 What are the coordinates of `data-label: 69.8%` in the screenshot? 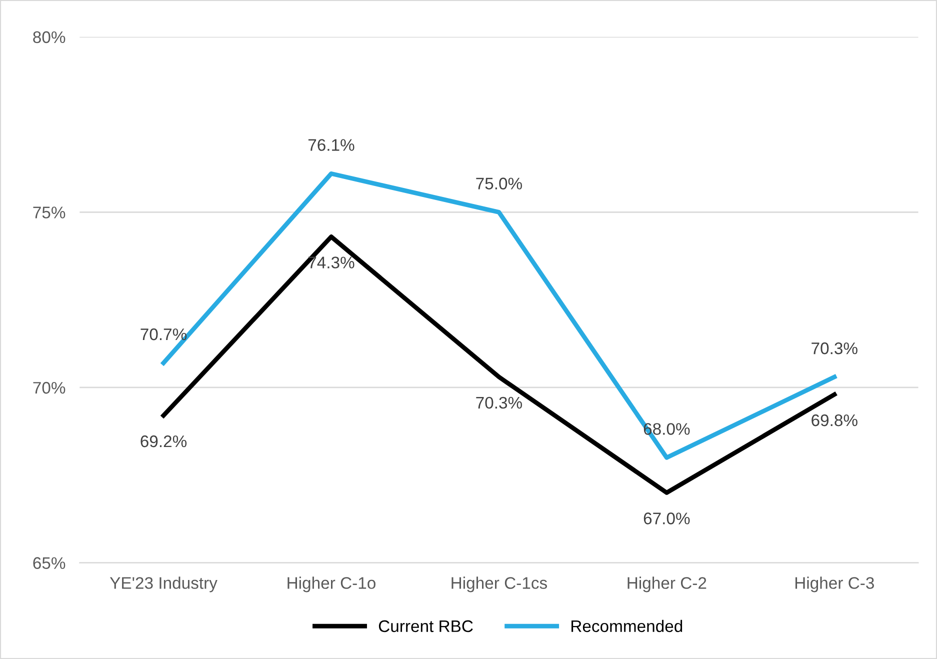 It's located at (835, 420).